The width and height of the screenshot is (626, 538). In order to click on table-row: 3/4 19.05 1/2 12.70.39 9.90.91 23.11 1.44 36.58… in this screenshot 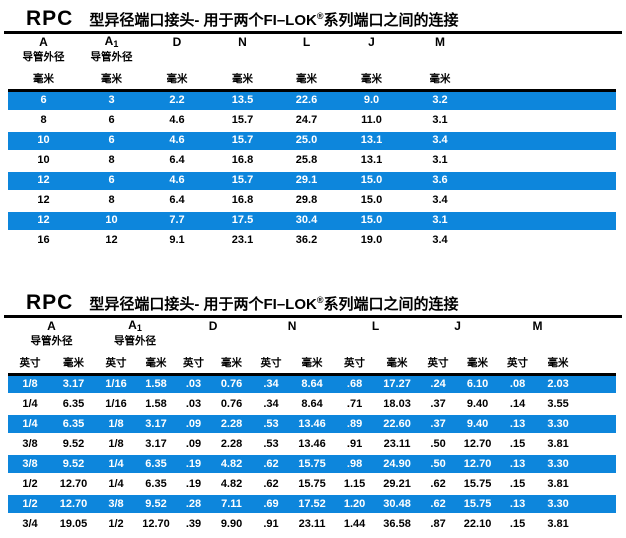, I will do `click(312, 524)`.